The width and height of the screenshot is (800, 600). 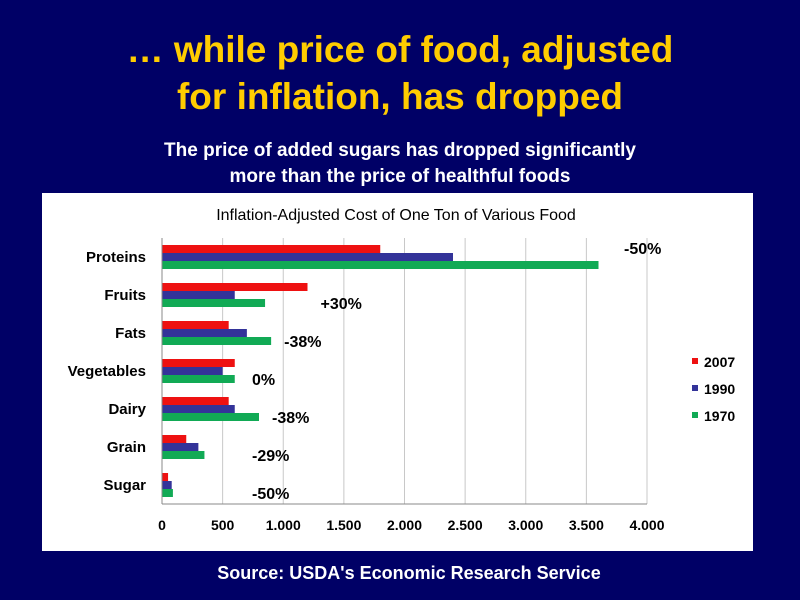 I want to click on x-tick-label: 1.500, so click(x=343, y=525).